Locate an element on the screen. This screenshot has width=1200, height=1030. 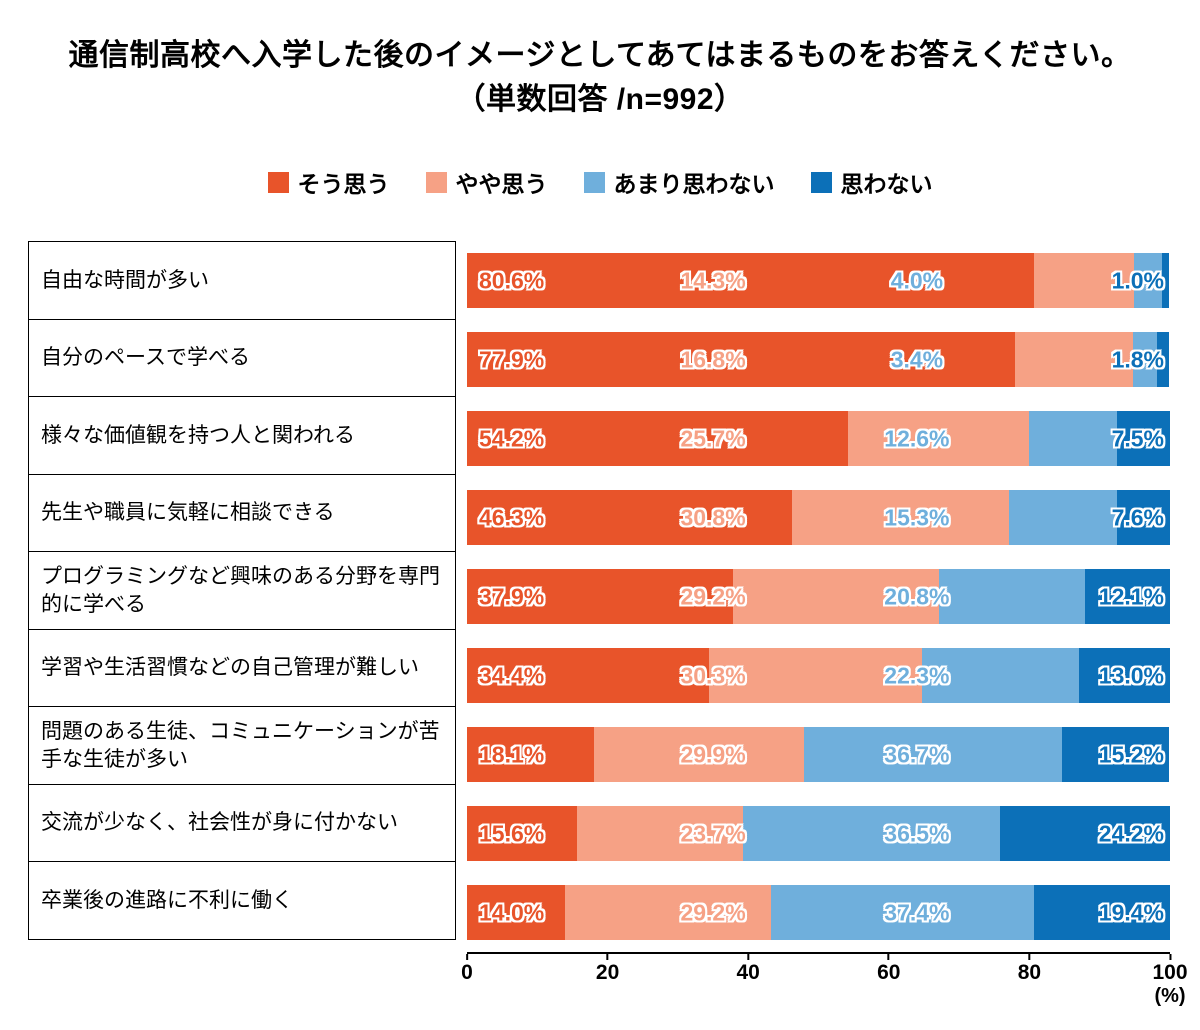
value-label: 18.1% is located at coordinates (512, 754).